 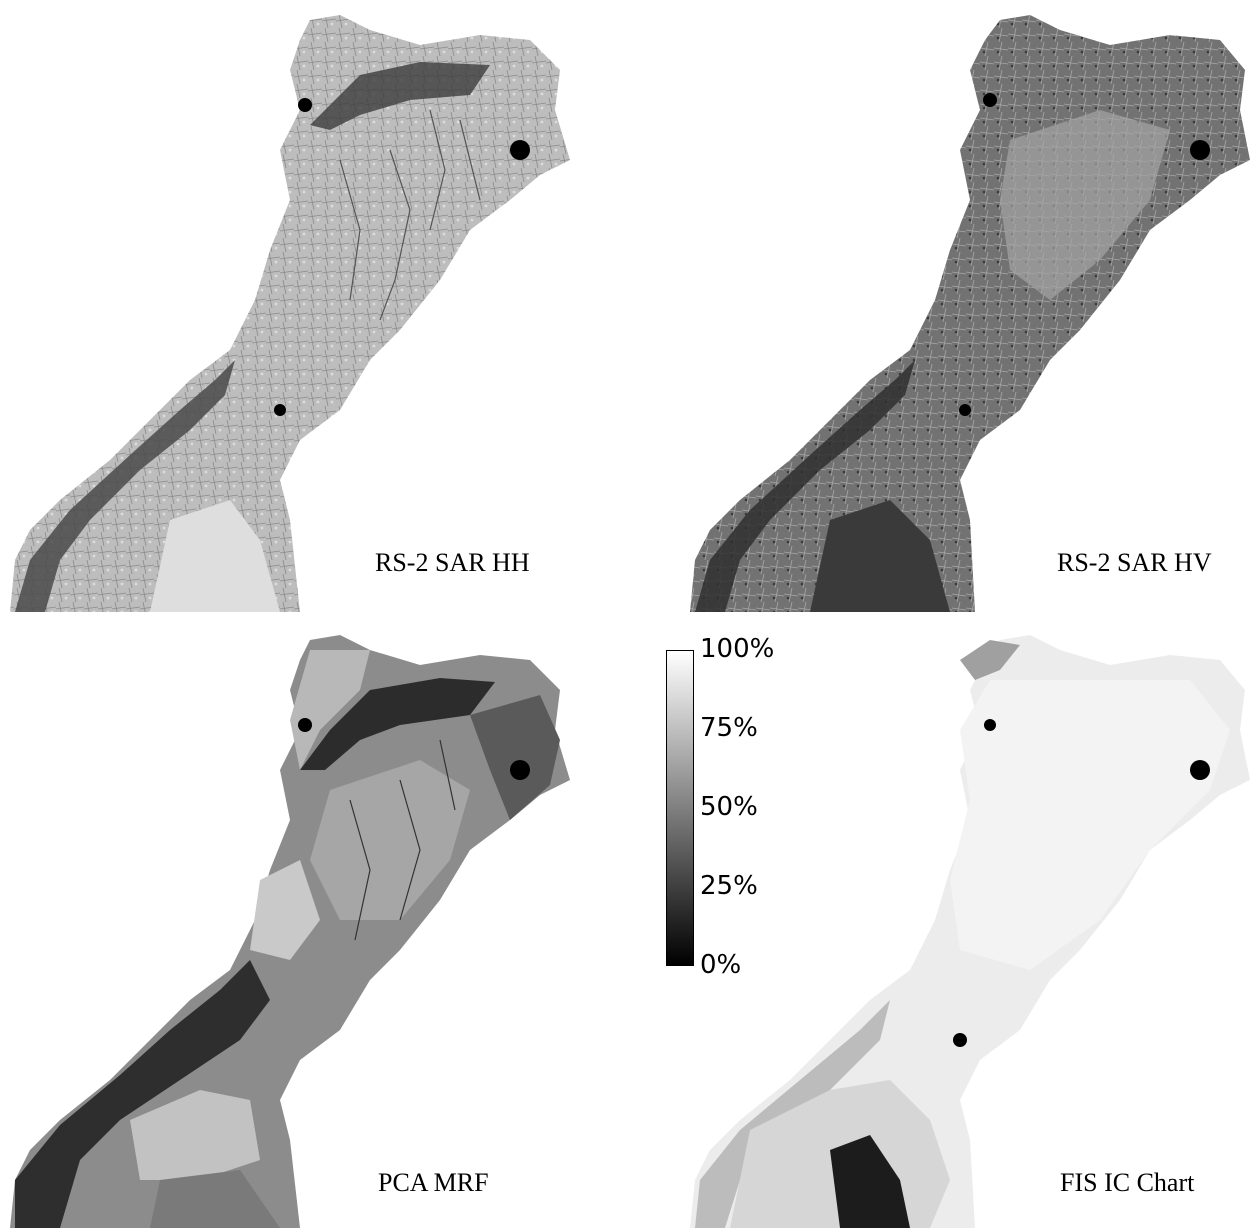 I want to click on panel-caption: PCA MRF, so click(x=433, y=1182).